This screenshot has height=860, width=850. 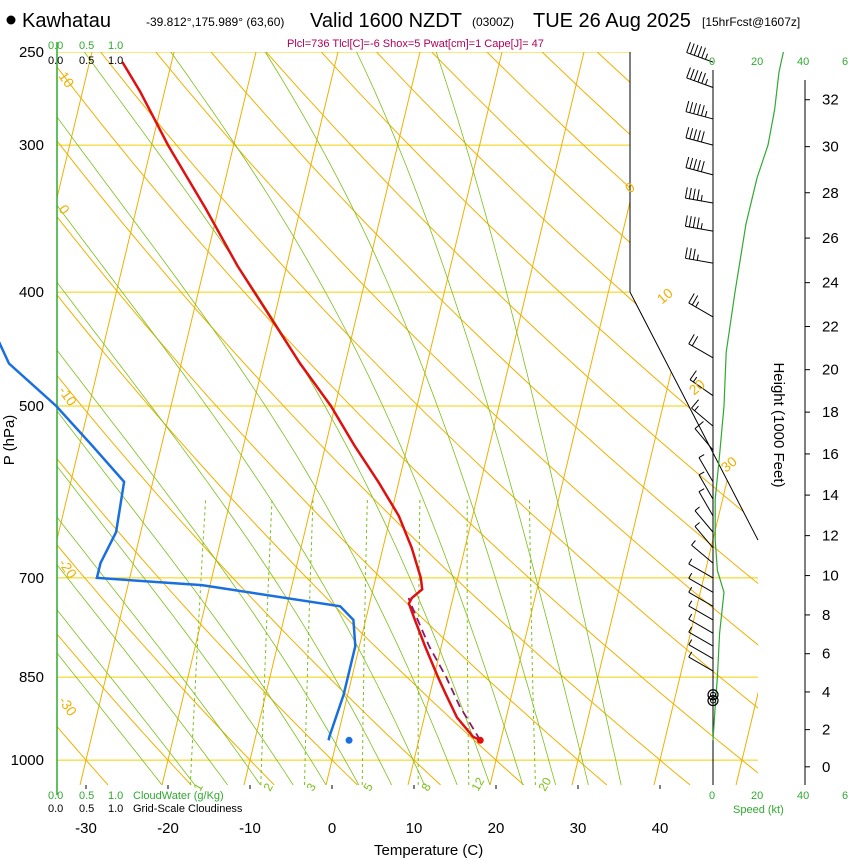 What do you see at coordinates (830, 576) in the screenshot?
I see `height-tick-10: 10` at bounding box center [830, 576].